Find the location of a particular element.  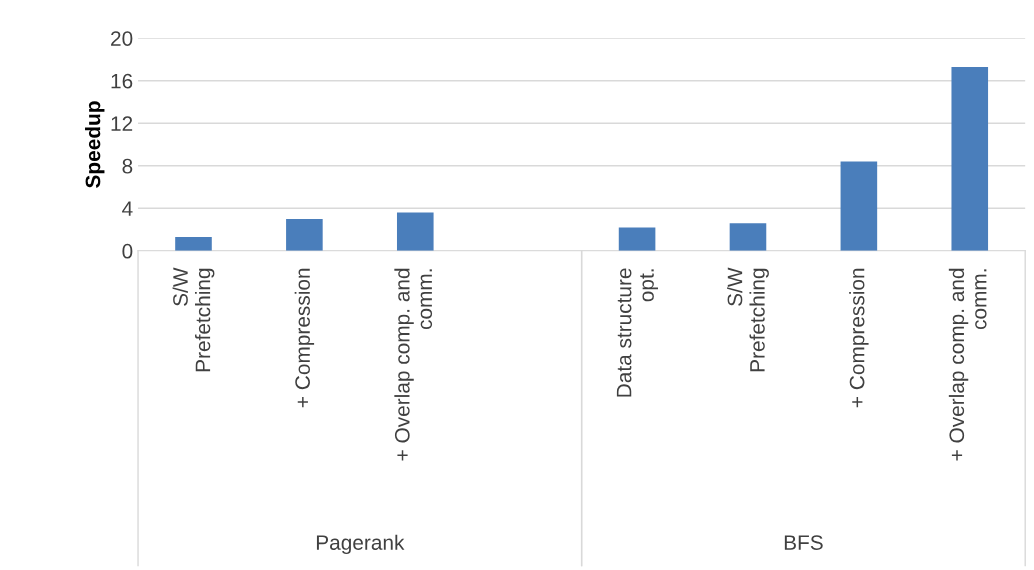

text: BFS is located at coordinates (803, 542).